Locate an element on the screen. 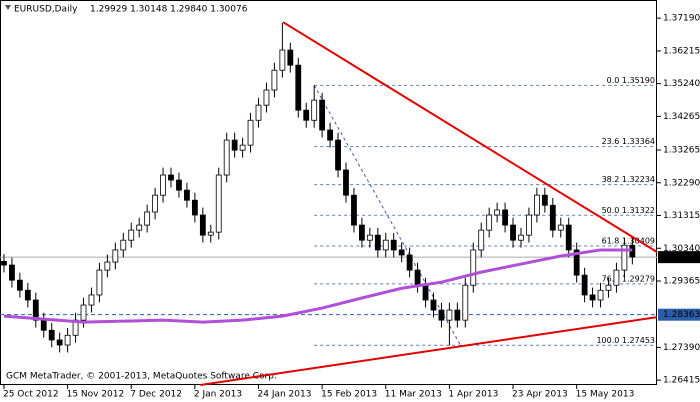  x-tick-label: 24 Jan 2013 is located at coordinates (285, 395).